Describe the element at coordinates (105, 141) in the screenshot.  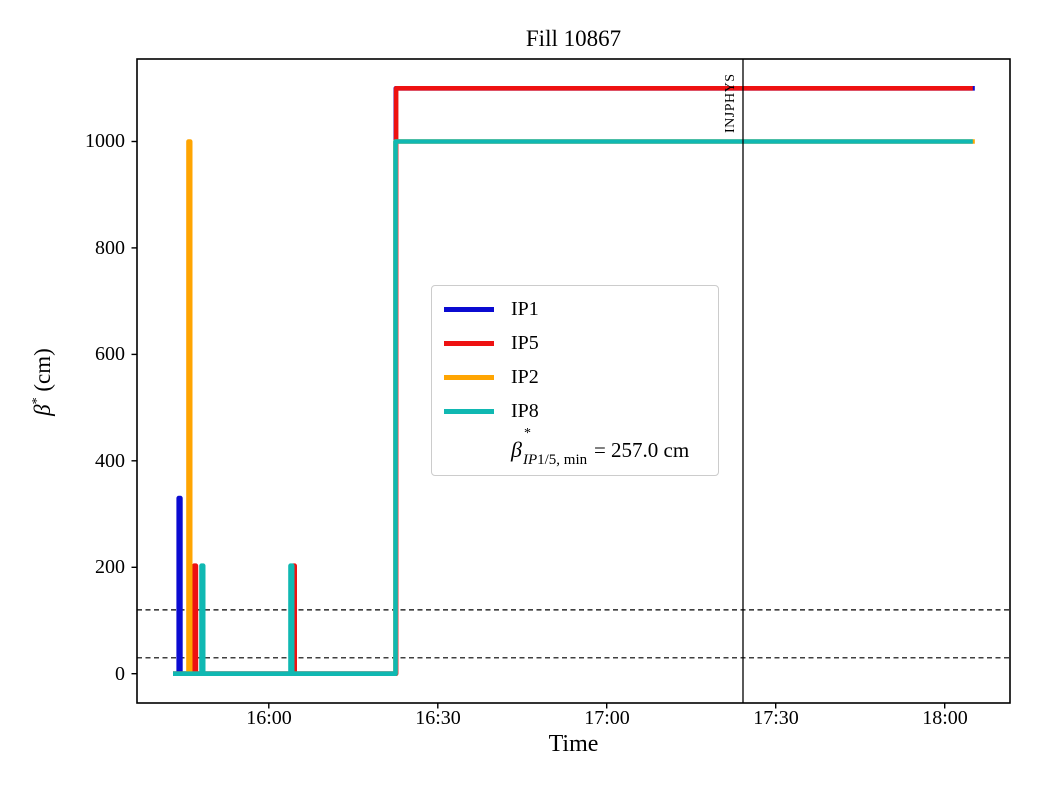
I see `y-tick-1000: 1000` at that location.